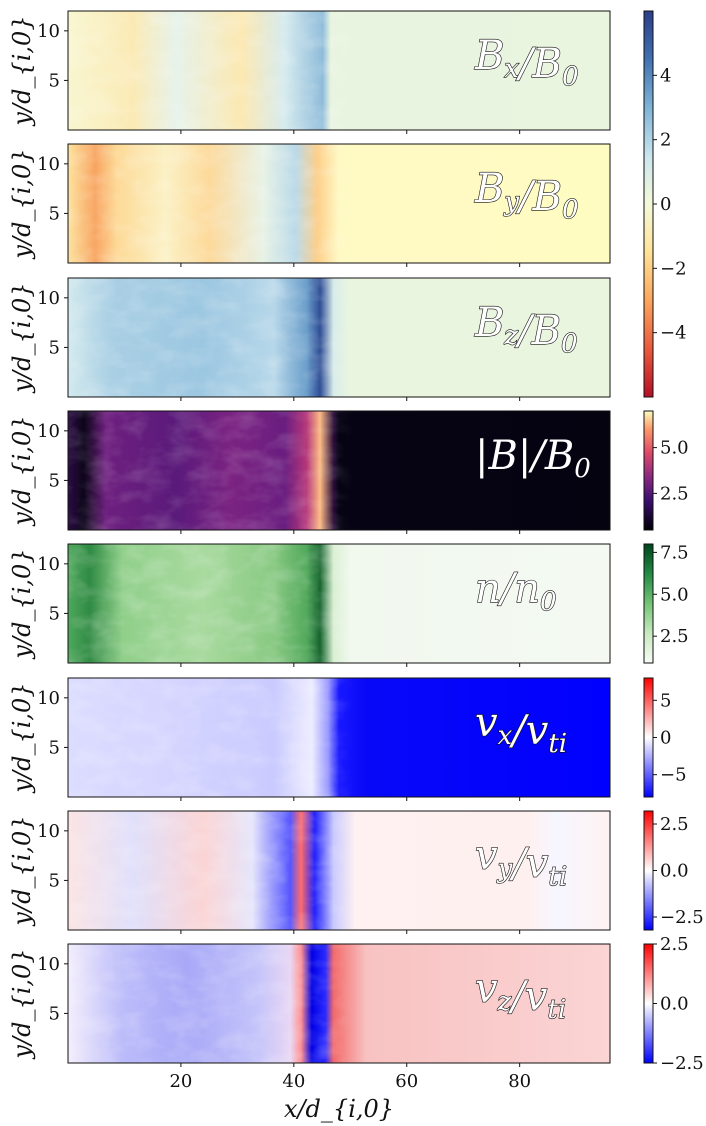 The image size is (706, 1126). I want to click on panel-by-b0: 5 10y/d_{i,0} By/B0, so click(309, 205).